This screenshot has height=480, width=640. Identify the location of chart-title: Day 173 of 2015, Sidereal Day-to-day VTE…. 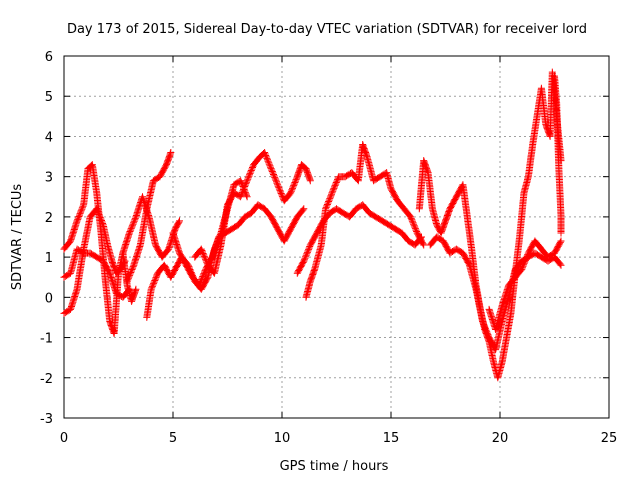
(327, 29).